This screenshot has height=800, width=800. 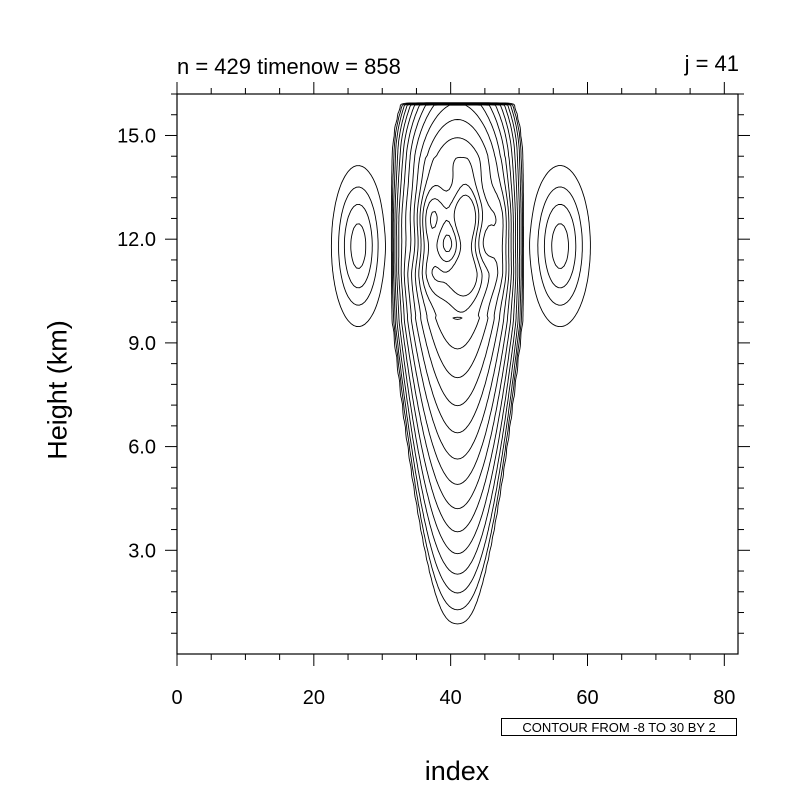 What do you see at coordinates (289, 66) in the screenshot?
I see `chart-title-left: n = 429 timenow = 858` at bounding box center [289, 66].